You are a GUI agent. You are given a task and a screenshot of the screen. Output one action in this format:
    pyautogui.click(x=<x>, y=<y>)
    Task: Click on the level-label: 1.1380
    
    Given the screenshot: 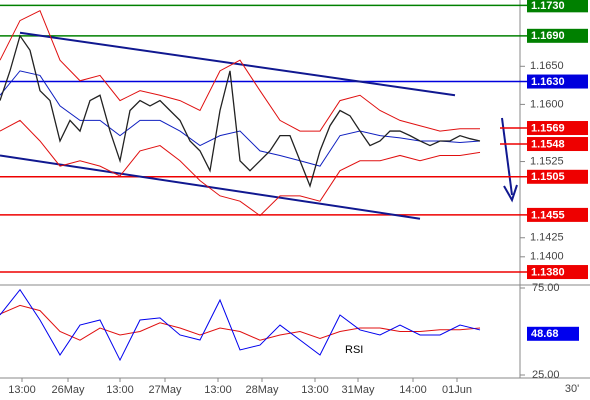 What is the action you would take?
    pyautogui.click(x=548, y=272)
    